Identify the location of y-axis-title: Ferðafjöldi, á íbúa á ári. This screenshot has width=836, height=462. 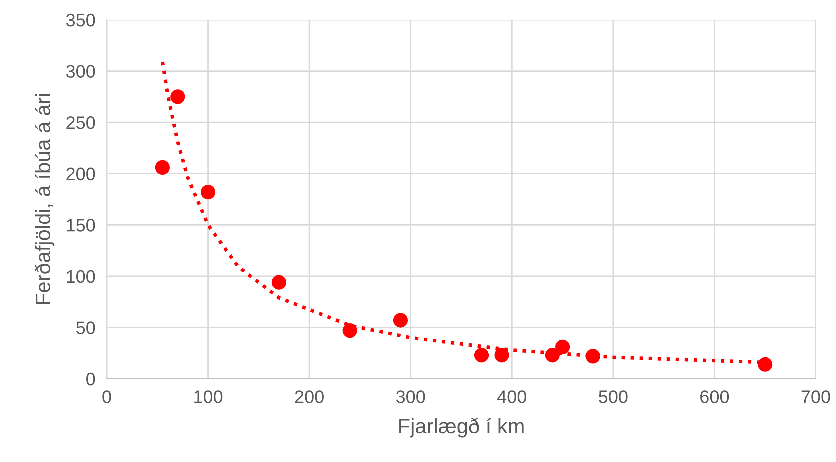
(44, 199).